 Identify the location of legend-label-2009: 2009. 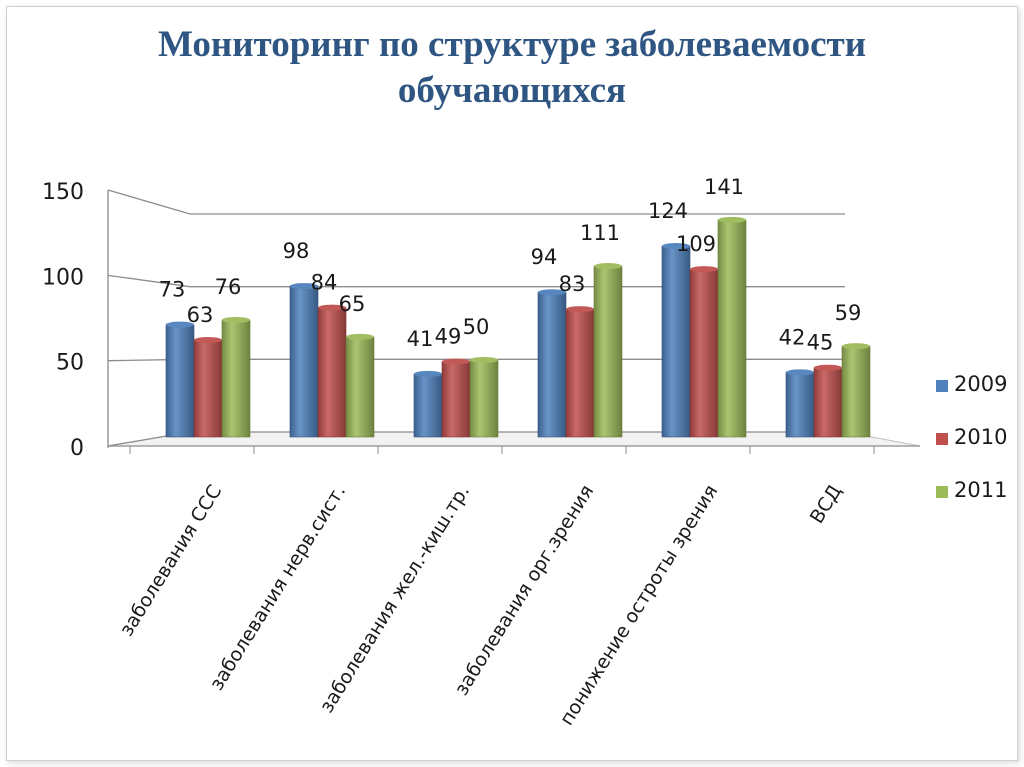
(980, 384).